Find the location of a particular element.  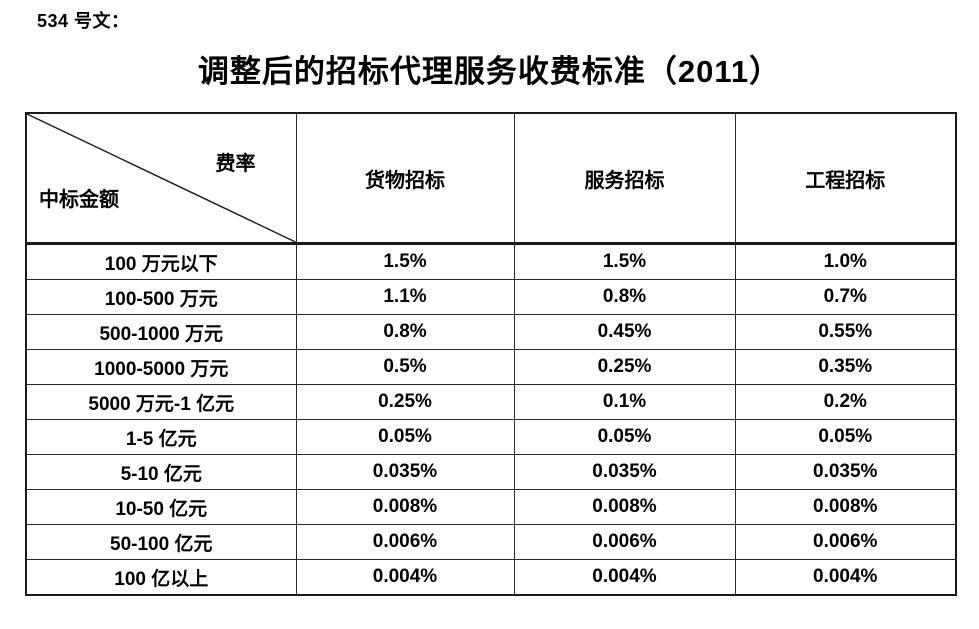

row-label-cell: 5000 万元-1 亿元 is located at coordinates (161, 402).